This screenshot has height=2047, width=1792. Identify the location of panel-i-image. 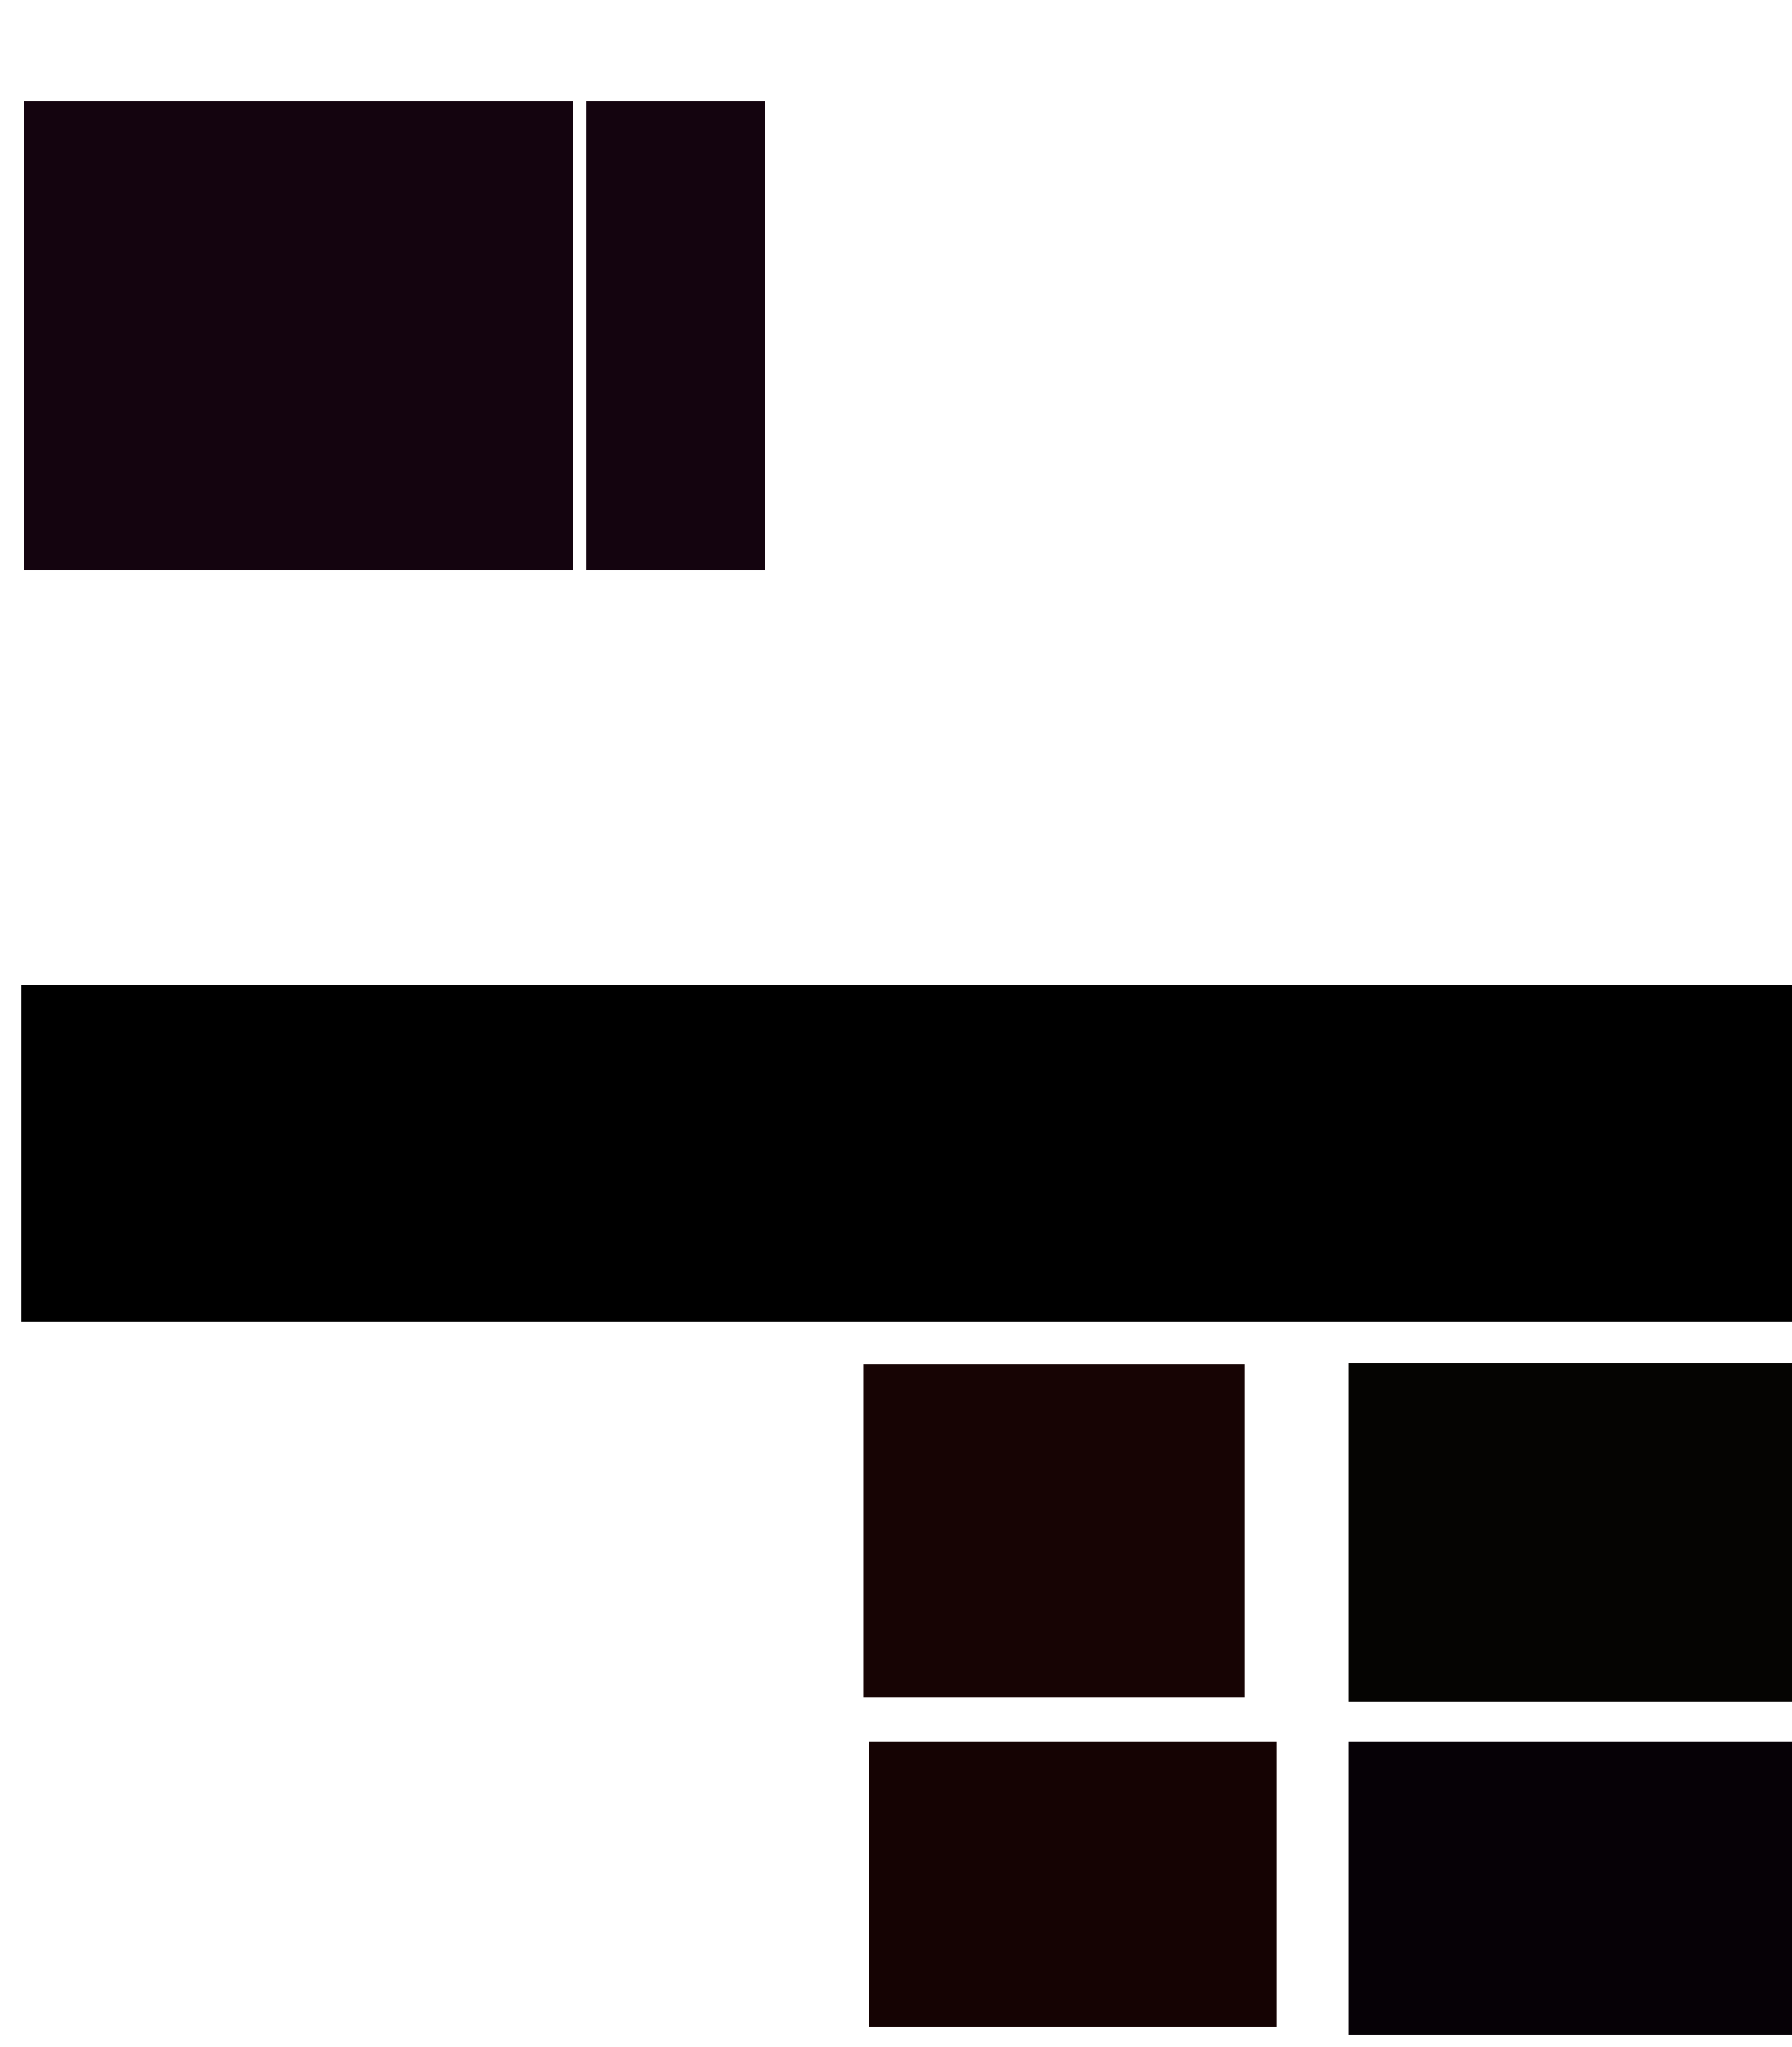
(1570, 1532).